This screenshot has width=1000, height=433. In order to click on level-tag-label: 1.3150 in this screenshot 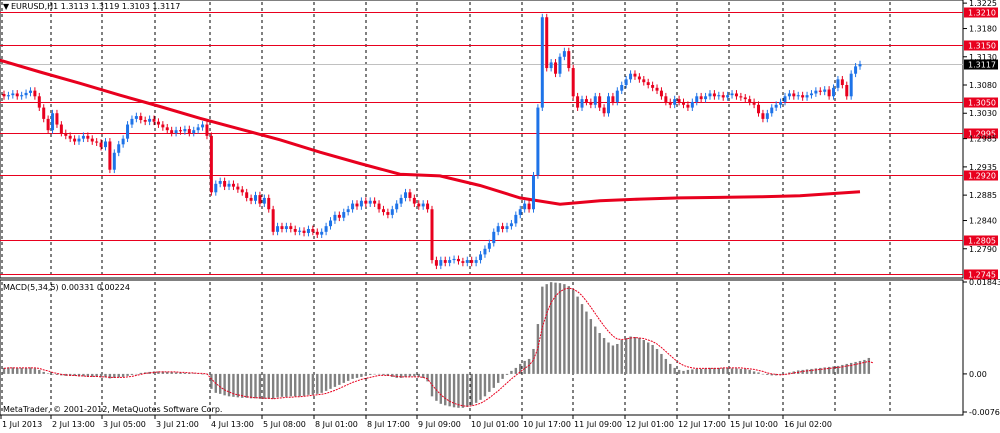, I will do `click(982, 46)`.